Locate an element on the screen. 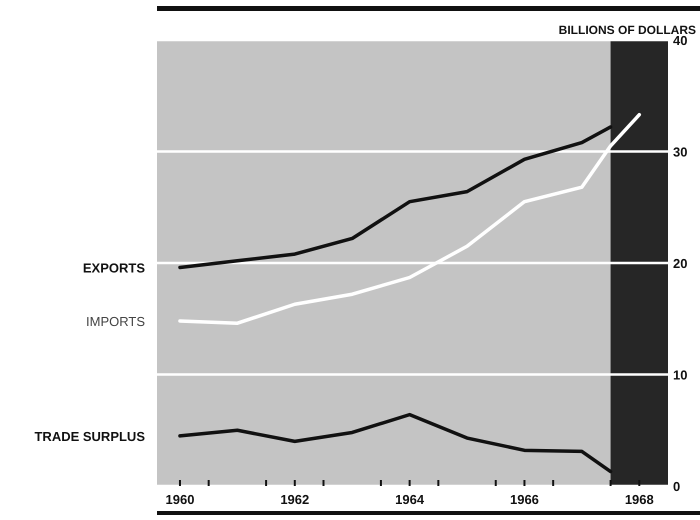  text: EXPORTS is located at coordinates (114, 268).